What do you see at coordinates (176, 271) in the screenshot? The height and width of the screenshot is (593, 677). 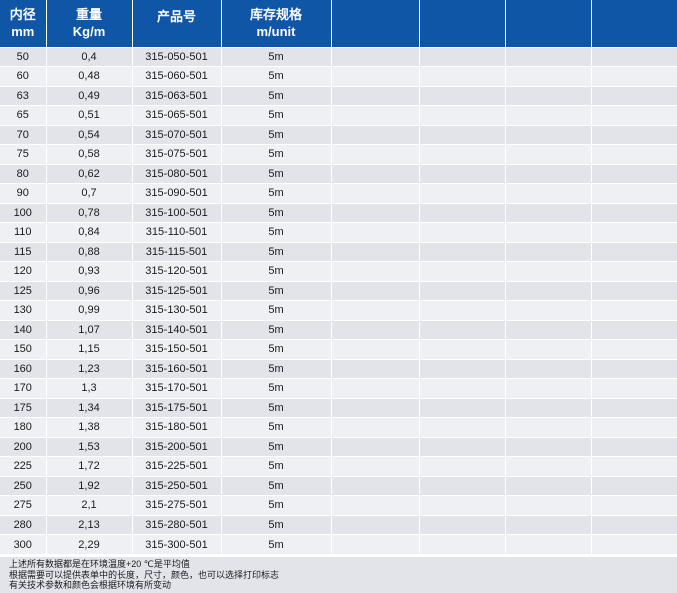 I see `cell-product-number: 315-120-501` at bounding box center [176, 271].